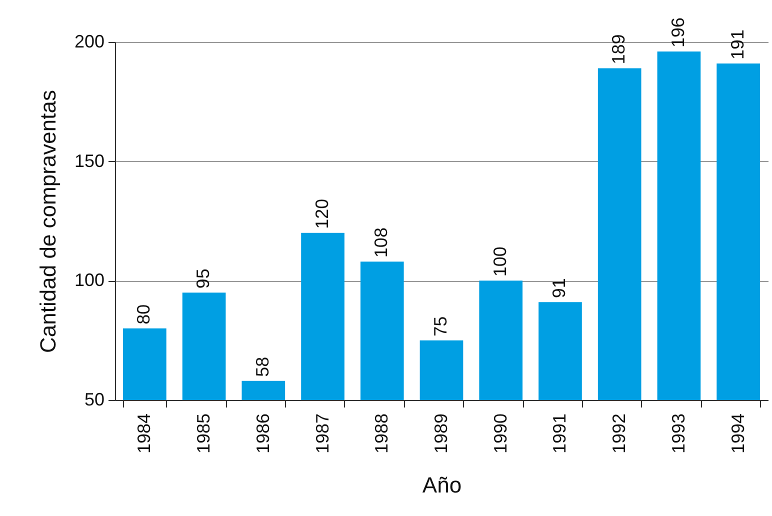 This screenshot has height=516, width=772. Describe the element at coordinates (559, 288) in the screenshot. I see `data-label: 91` at that location.